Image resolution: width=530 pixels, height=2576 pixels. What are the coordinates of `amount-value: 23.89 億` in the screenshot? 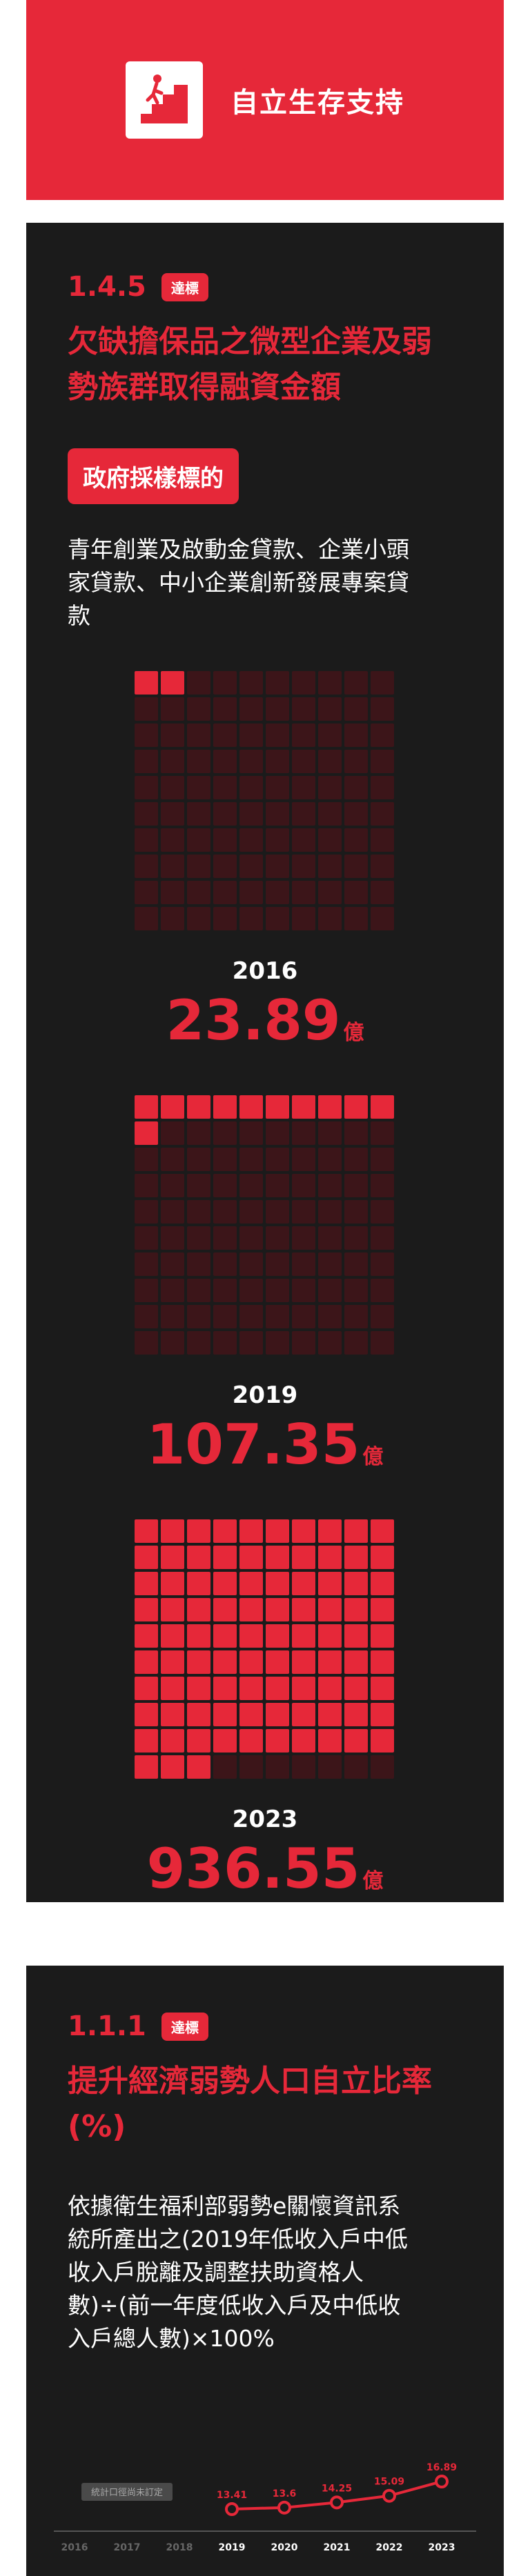 It's located at (265, 1020).